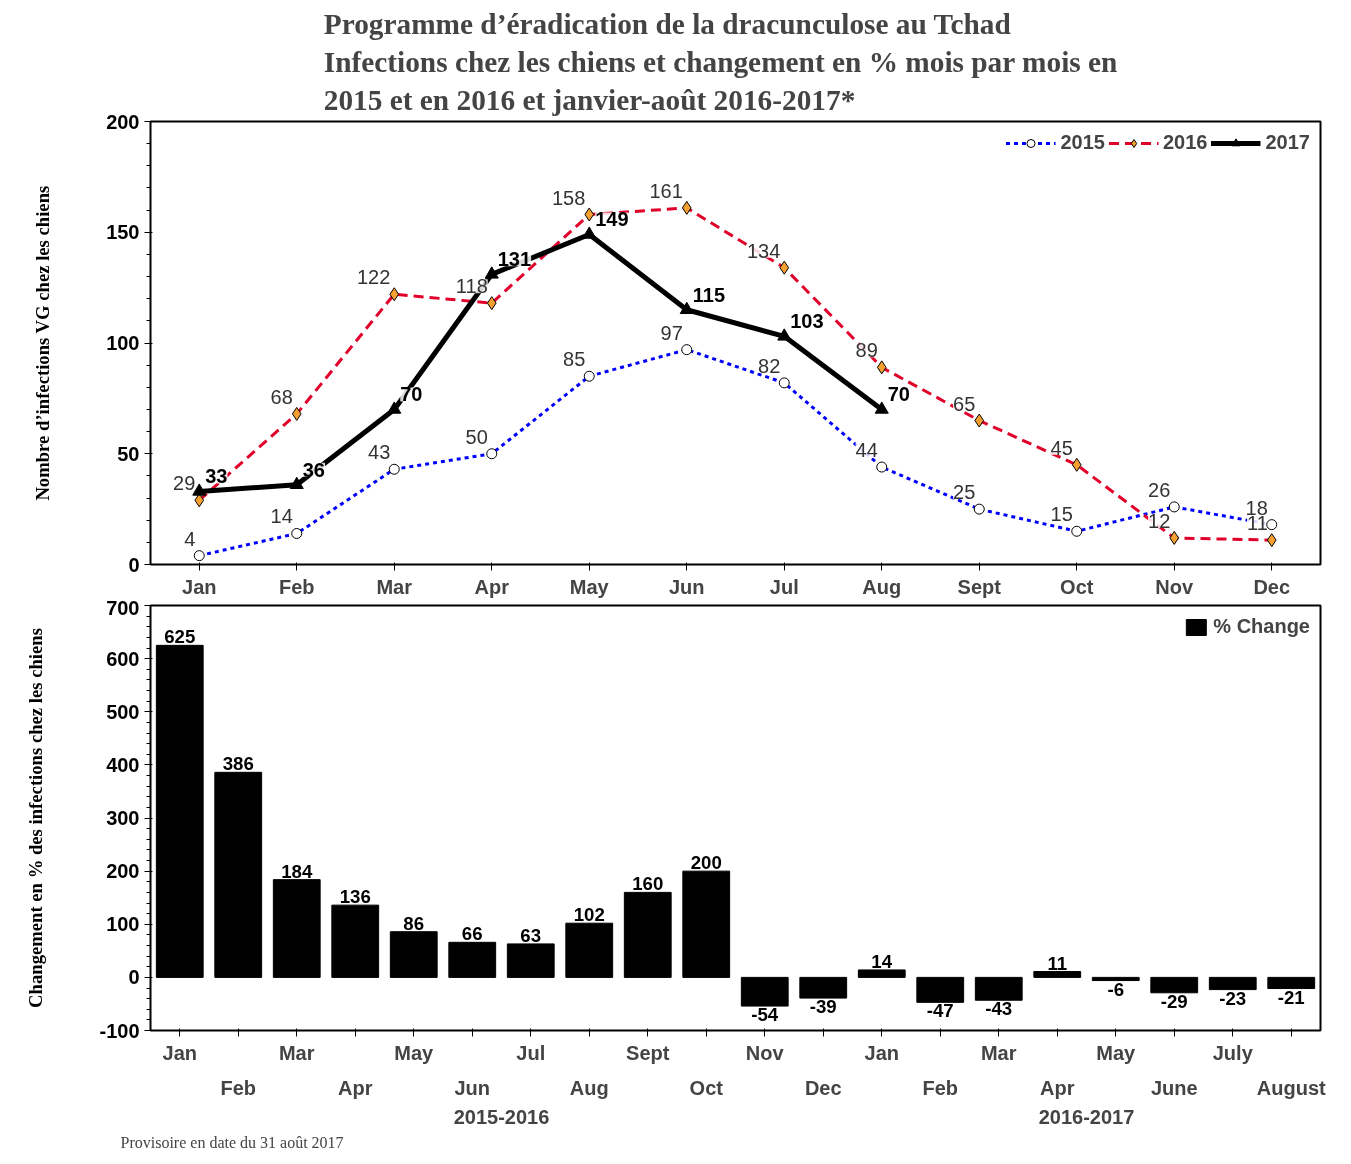 This screenshot has width=1351, height=1164. I want to click on data-label: 85, so click(574, 359).